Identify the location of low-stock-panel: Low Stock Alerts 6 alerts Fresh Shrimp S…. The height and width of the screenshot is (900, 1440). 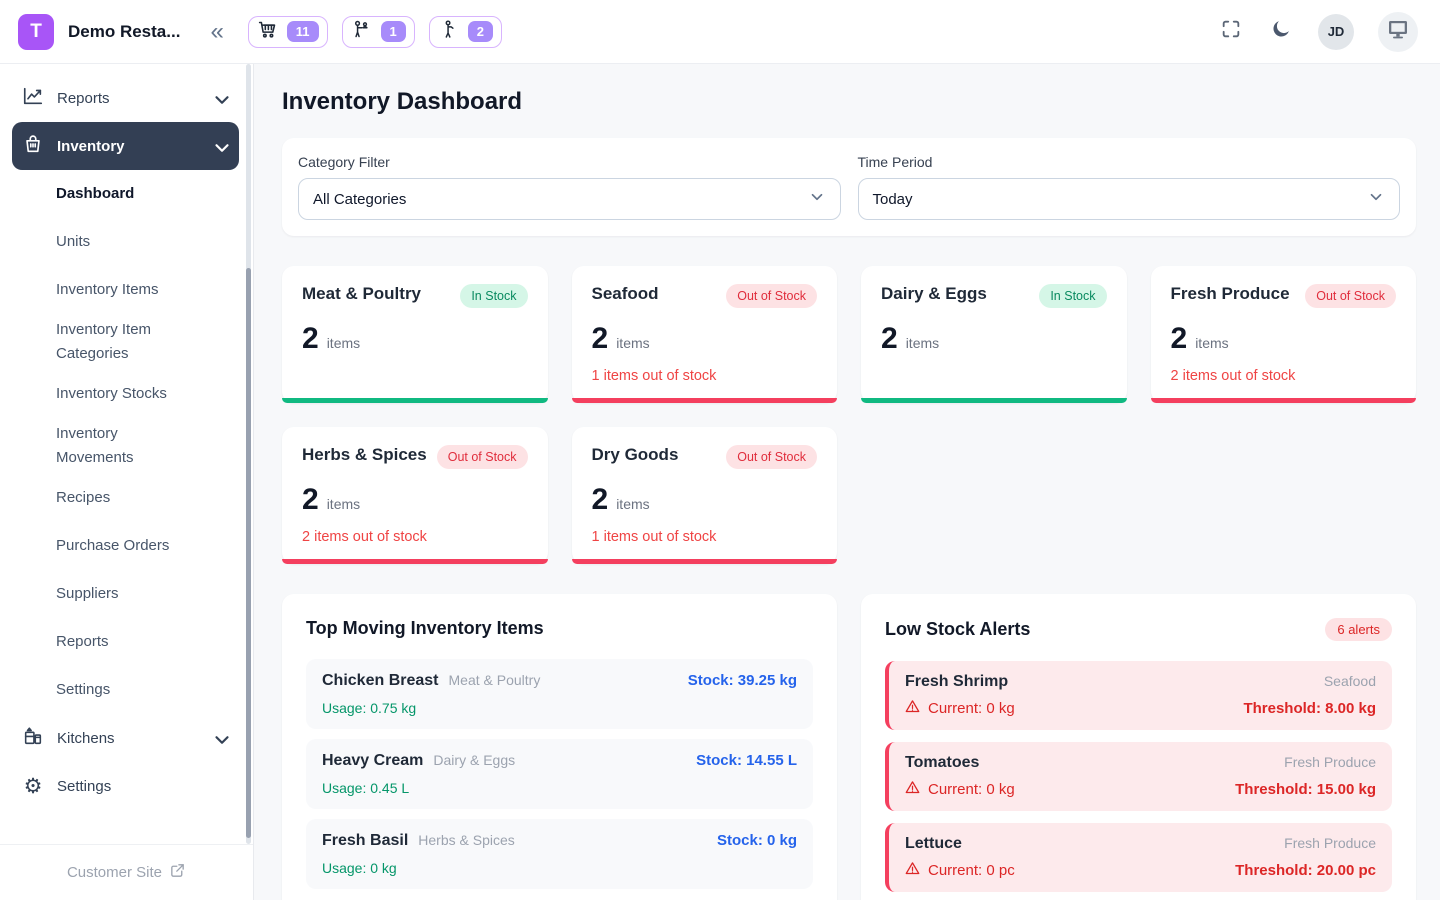
(1138, 747).